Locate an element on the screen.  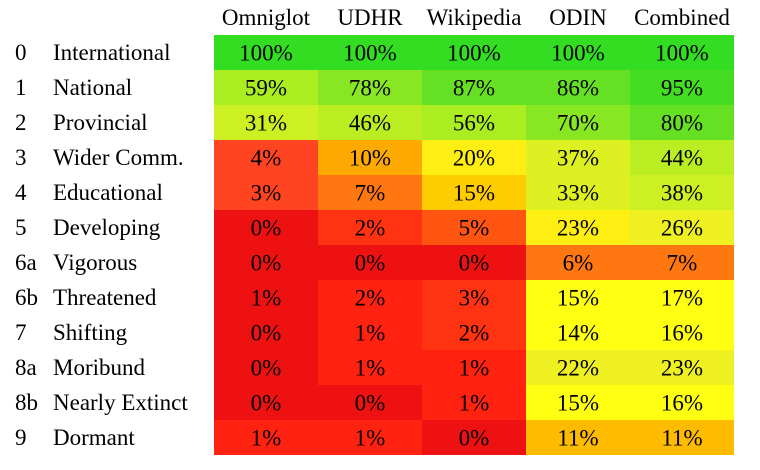
cell-value-label: 59% is located at coordinates (266, 88).